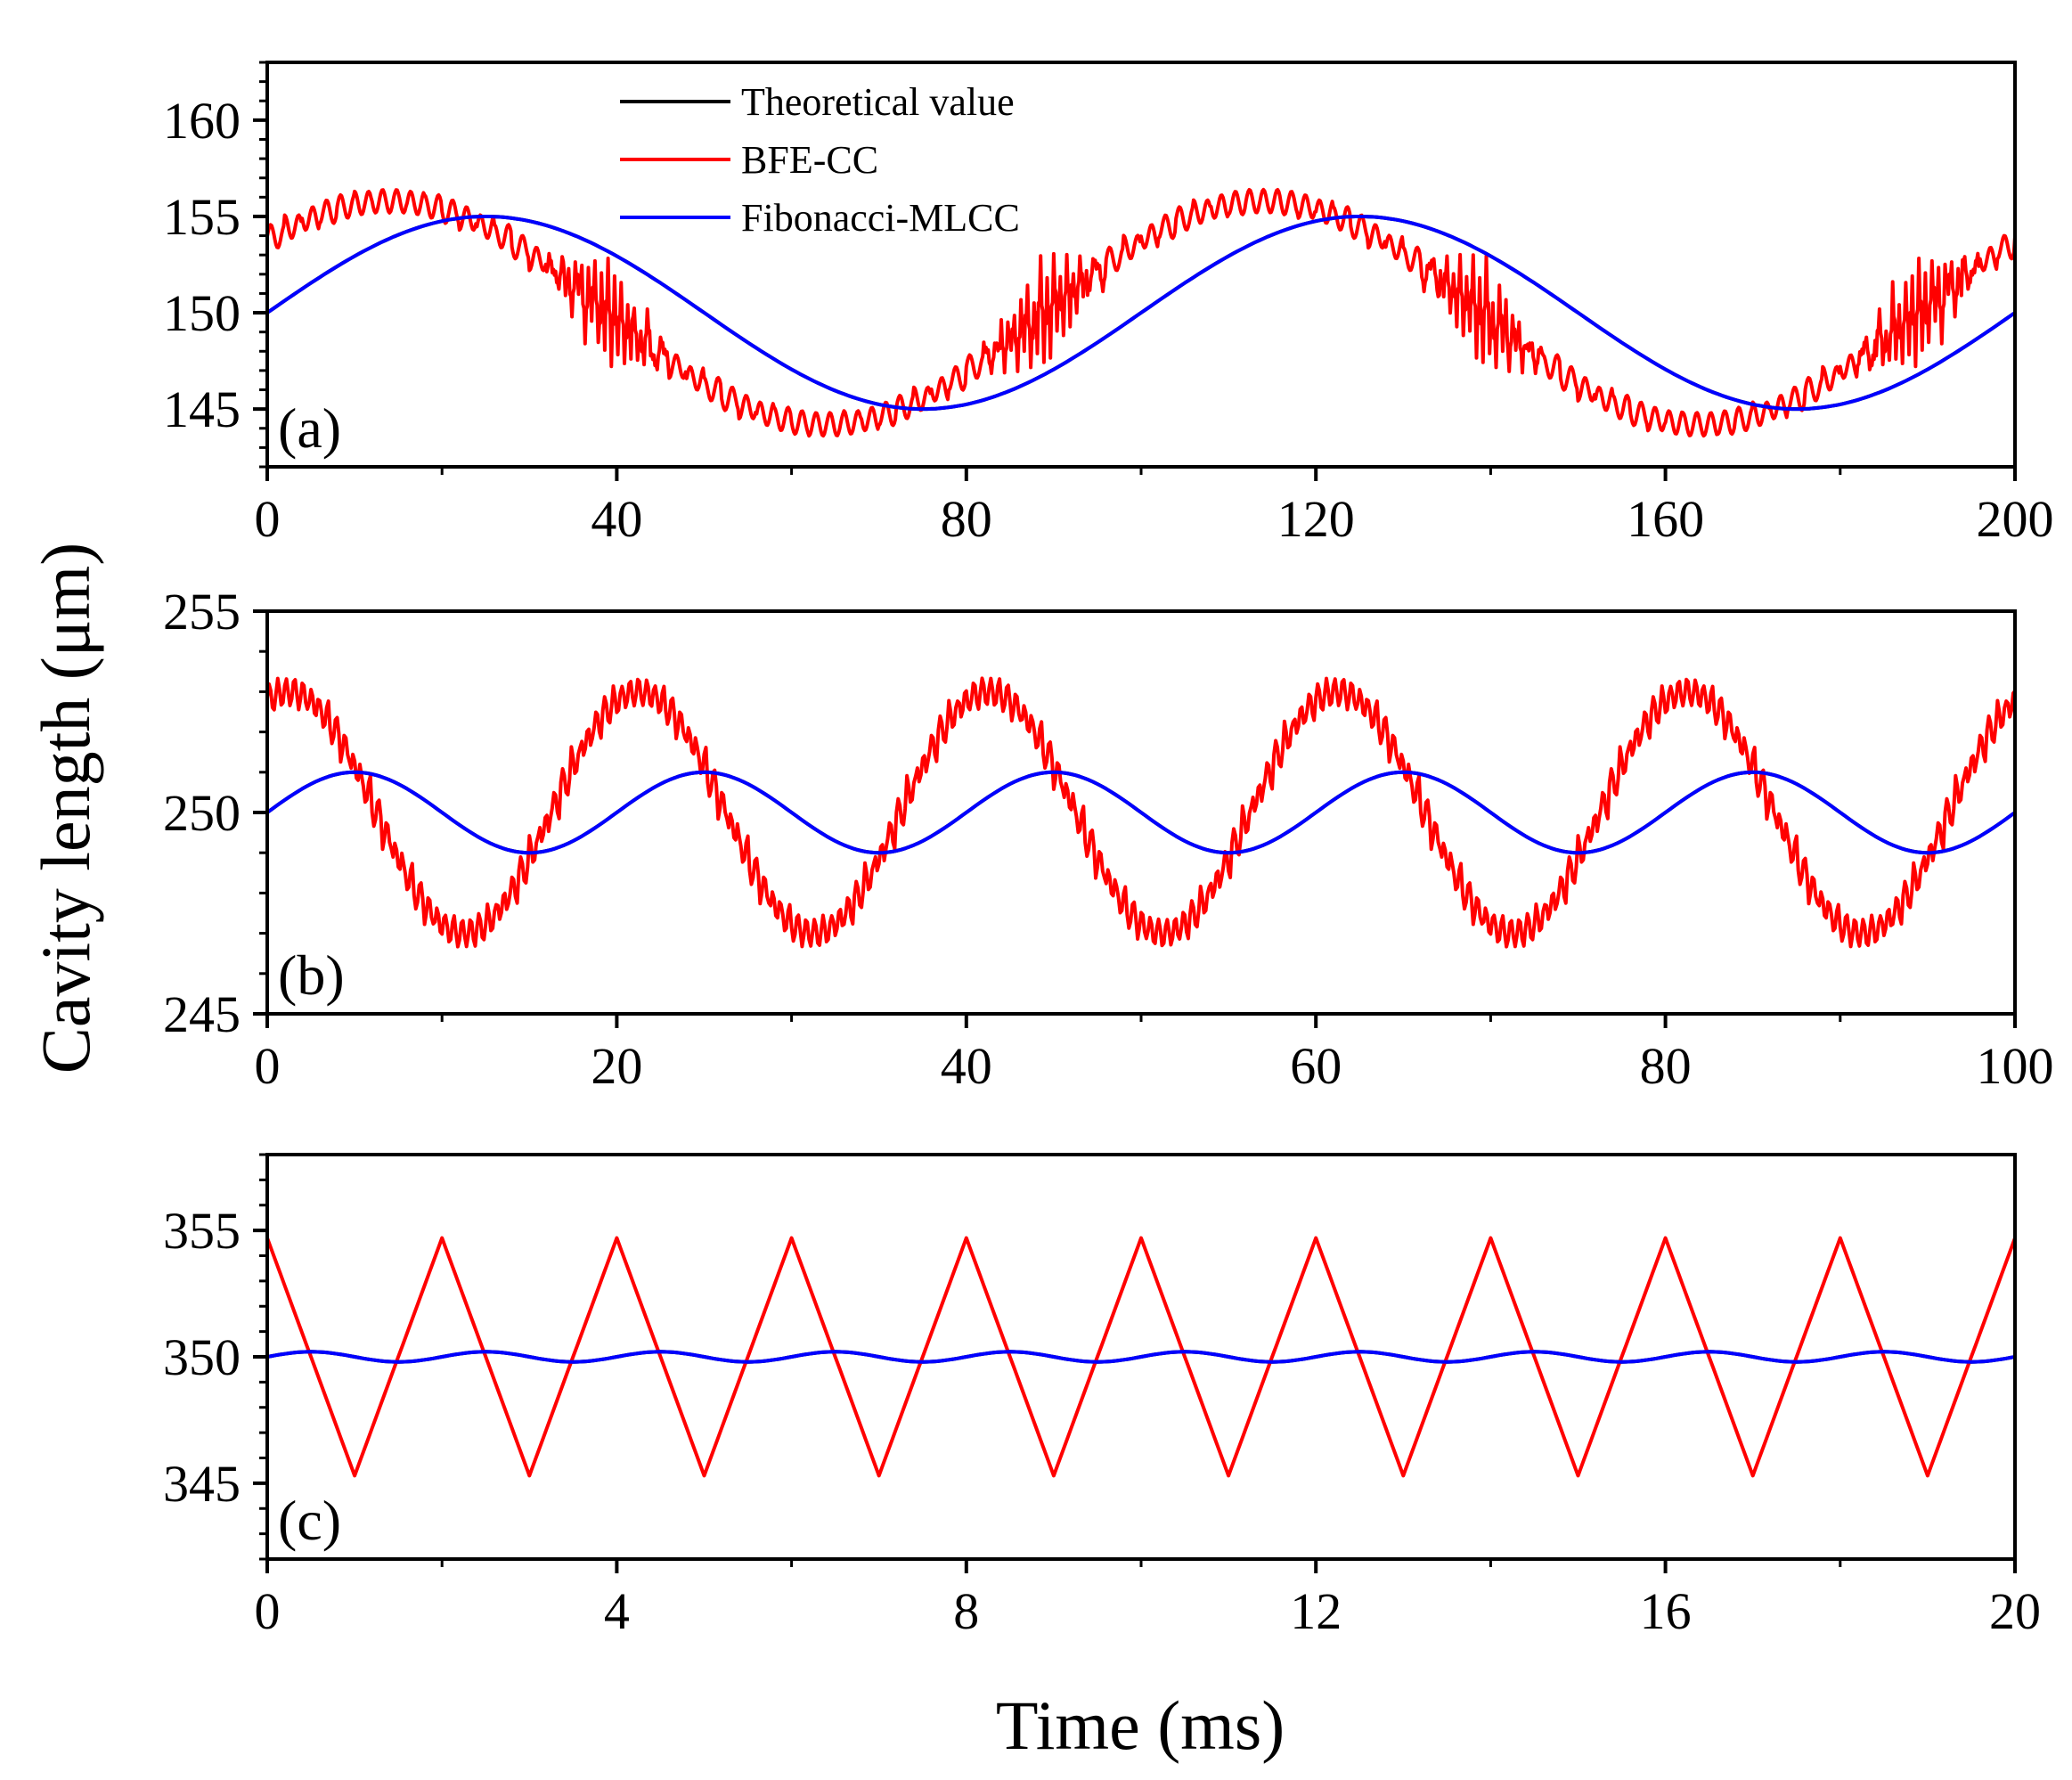  I want to click on x-tick-label: 16, so click(1666, 1611).